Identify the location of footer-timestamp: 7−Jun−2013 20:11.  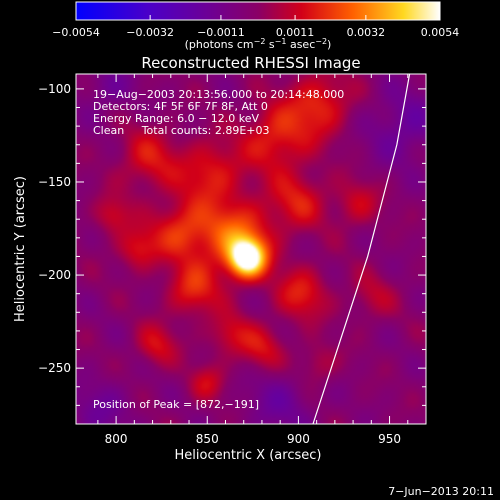
(441, 491).